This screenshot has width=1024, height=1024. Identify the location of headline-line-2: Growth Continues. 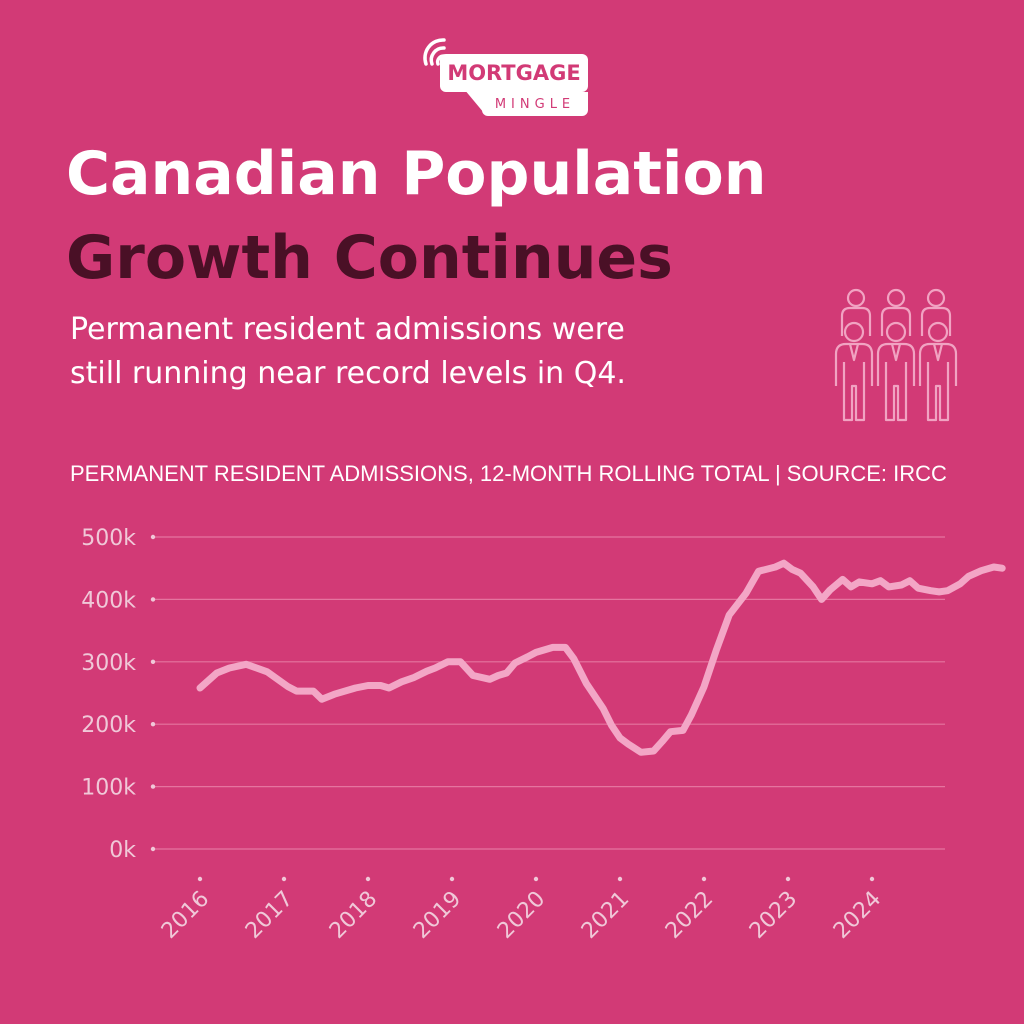
(369, 258).